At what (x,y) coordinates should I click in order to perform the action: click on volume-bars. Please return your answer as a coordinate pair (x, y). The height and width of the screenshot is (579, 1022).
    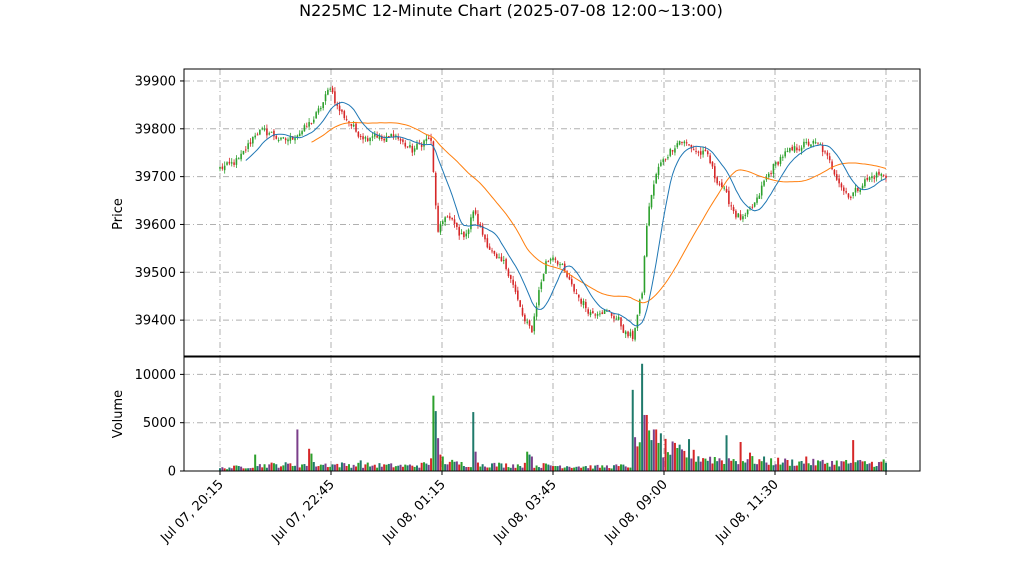
    Looking at the image, I should click on (553, 417).